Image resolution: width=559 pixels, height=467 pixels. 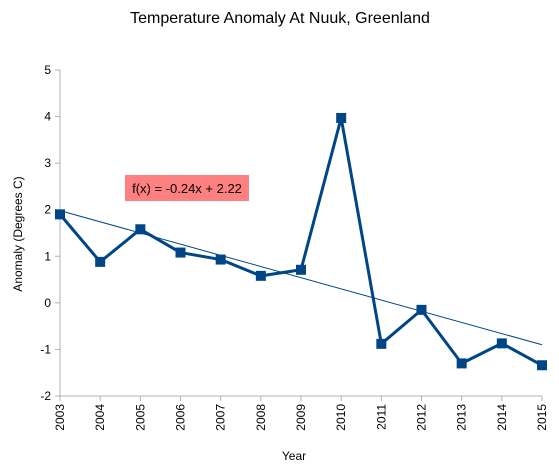 What do you see at coordinates (462, 417) in the screenshot?
I see `x-tick-label: 2013` at bounding box center [462, 417].